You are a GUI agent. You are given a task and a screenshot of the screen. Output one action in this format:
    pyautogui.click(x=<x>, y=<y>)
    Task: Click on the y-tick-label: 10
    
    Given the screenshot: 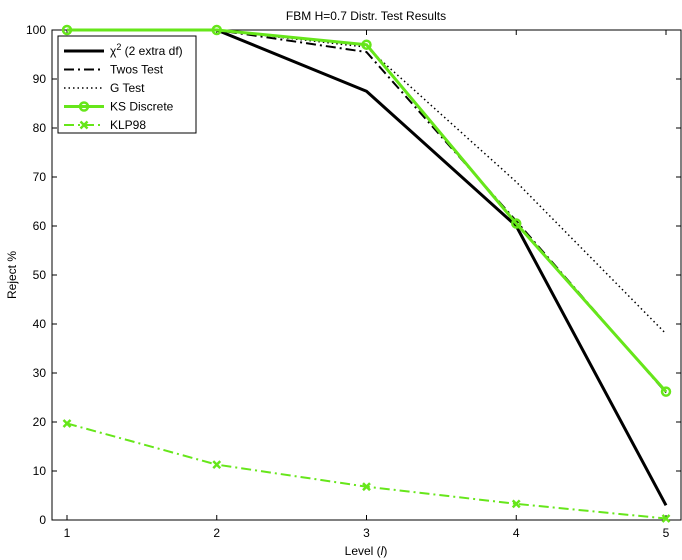 What is the action you would take?
    pyautogui.click(x=40, y=471)
    